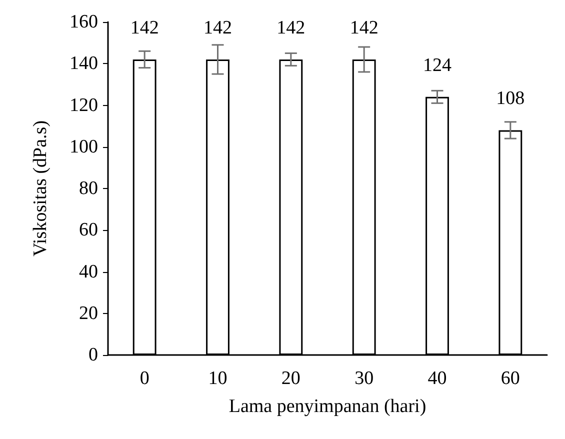 This screenshot has width=565, height=439. What do you see at coordinates (84, 105) in the screenshot?
I see `y-tick-label: 120` at bounding box center [84, 105].